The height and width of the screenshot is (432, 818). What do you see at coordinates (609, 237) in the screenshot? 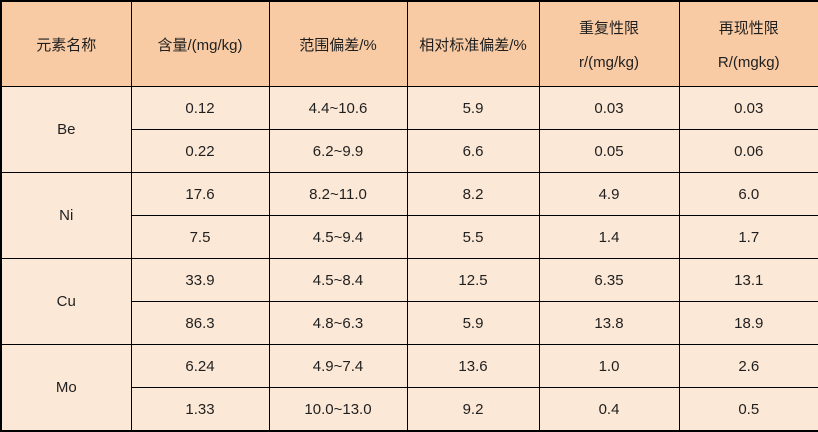
I see `repeatability-cell: 1.4` at bounding box center [609, 237].